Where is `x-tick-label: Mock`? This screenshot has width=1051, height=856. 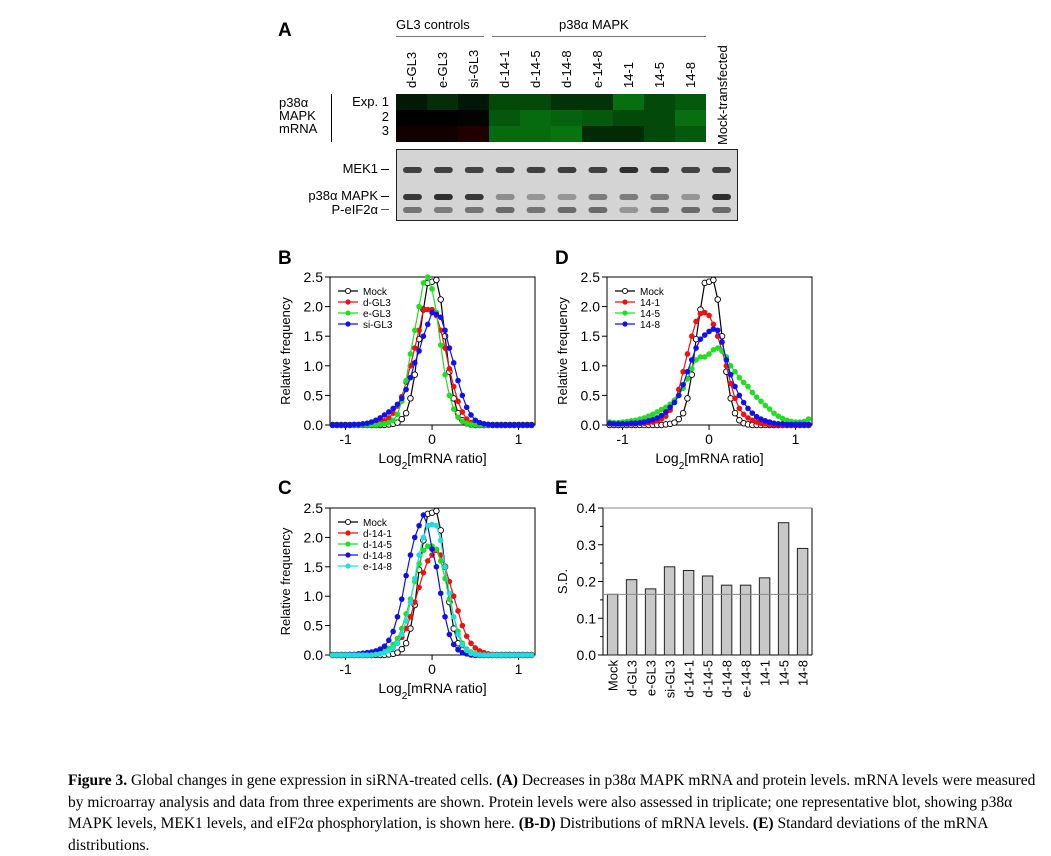
x-tick-label: Mock is located at coordinates (613, 676).